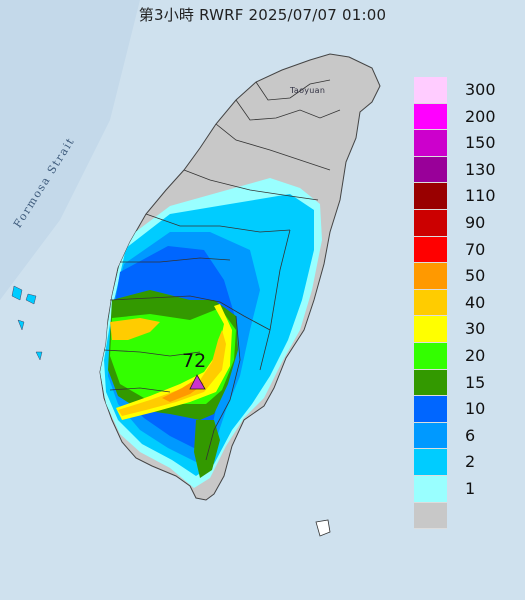 This screenshot has width=525, height=600. I want to click on legend-label: 70, so click(475, 249).